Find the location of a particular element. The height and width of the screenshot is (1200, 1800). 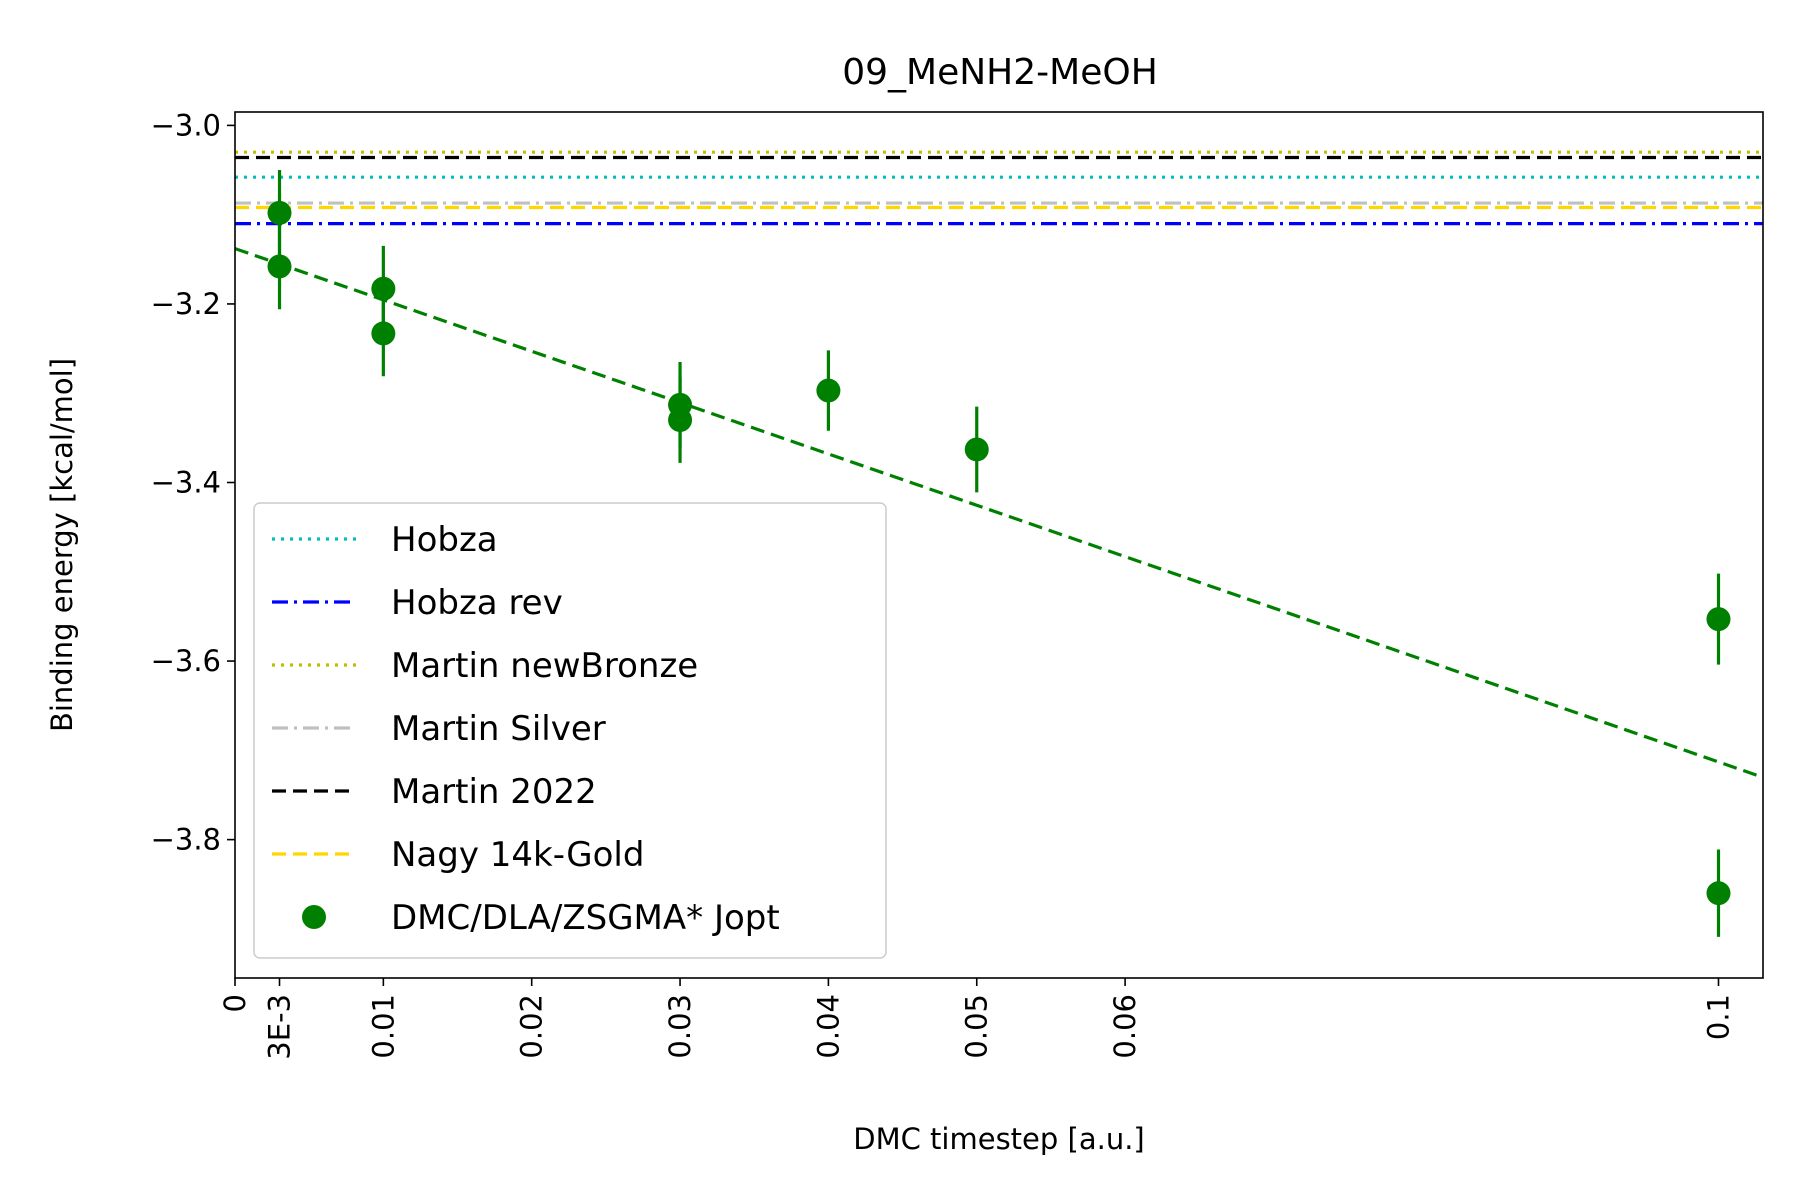

legend-label-3: Martin Silver is located at coordinates (498, 729).